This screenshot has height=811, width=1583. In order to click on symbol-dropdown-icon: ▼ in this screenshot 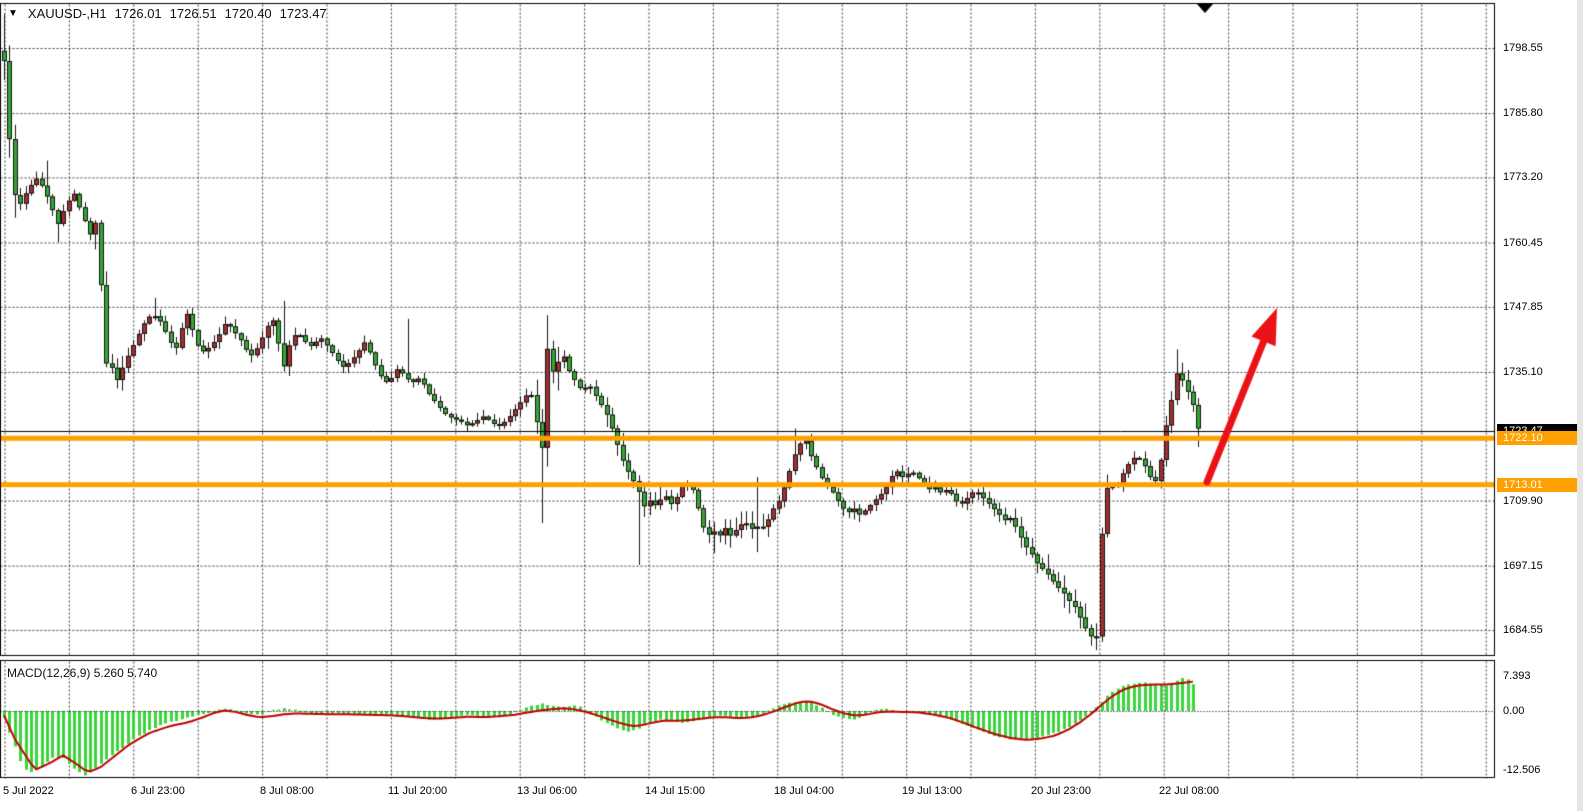, I will do `click(13, 13)`.